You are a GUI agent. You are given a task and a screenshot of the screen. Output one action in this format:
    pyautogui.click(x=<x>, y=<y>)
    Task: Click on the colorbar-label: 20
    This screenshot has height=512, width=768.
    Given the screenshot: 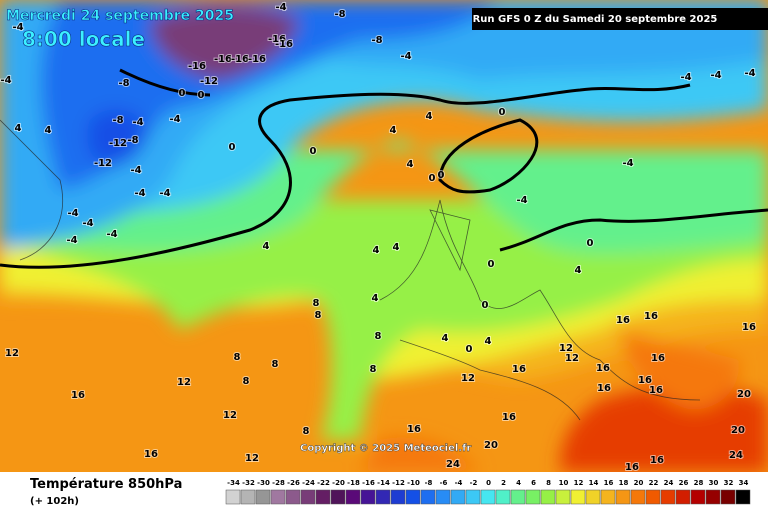 What is the action you would take?
    pyautogui.click(x=639, y=483)
    